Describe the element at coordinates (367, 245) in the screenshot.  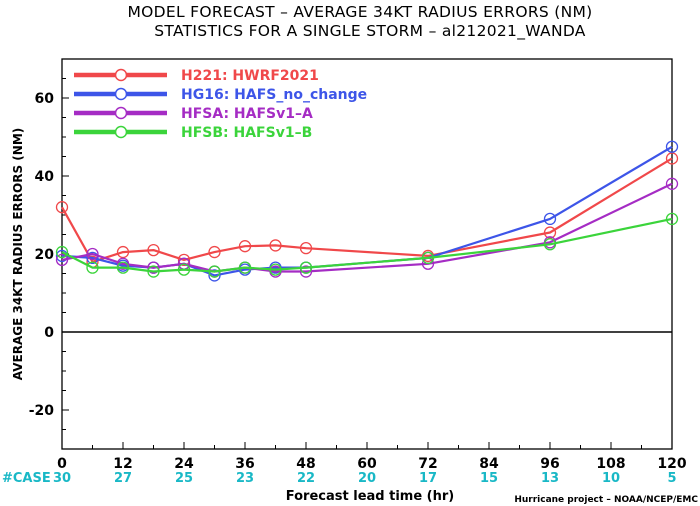
I see `series-hfsb` at that location.